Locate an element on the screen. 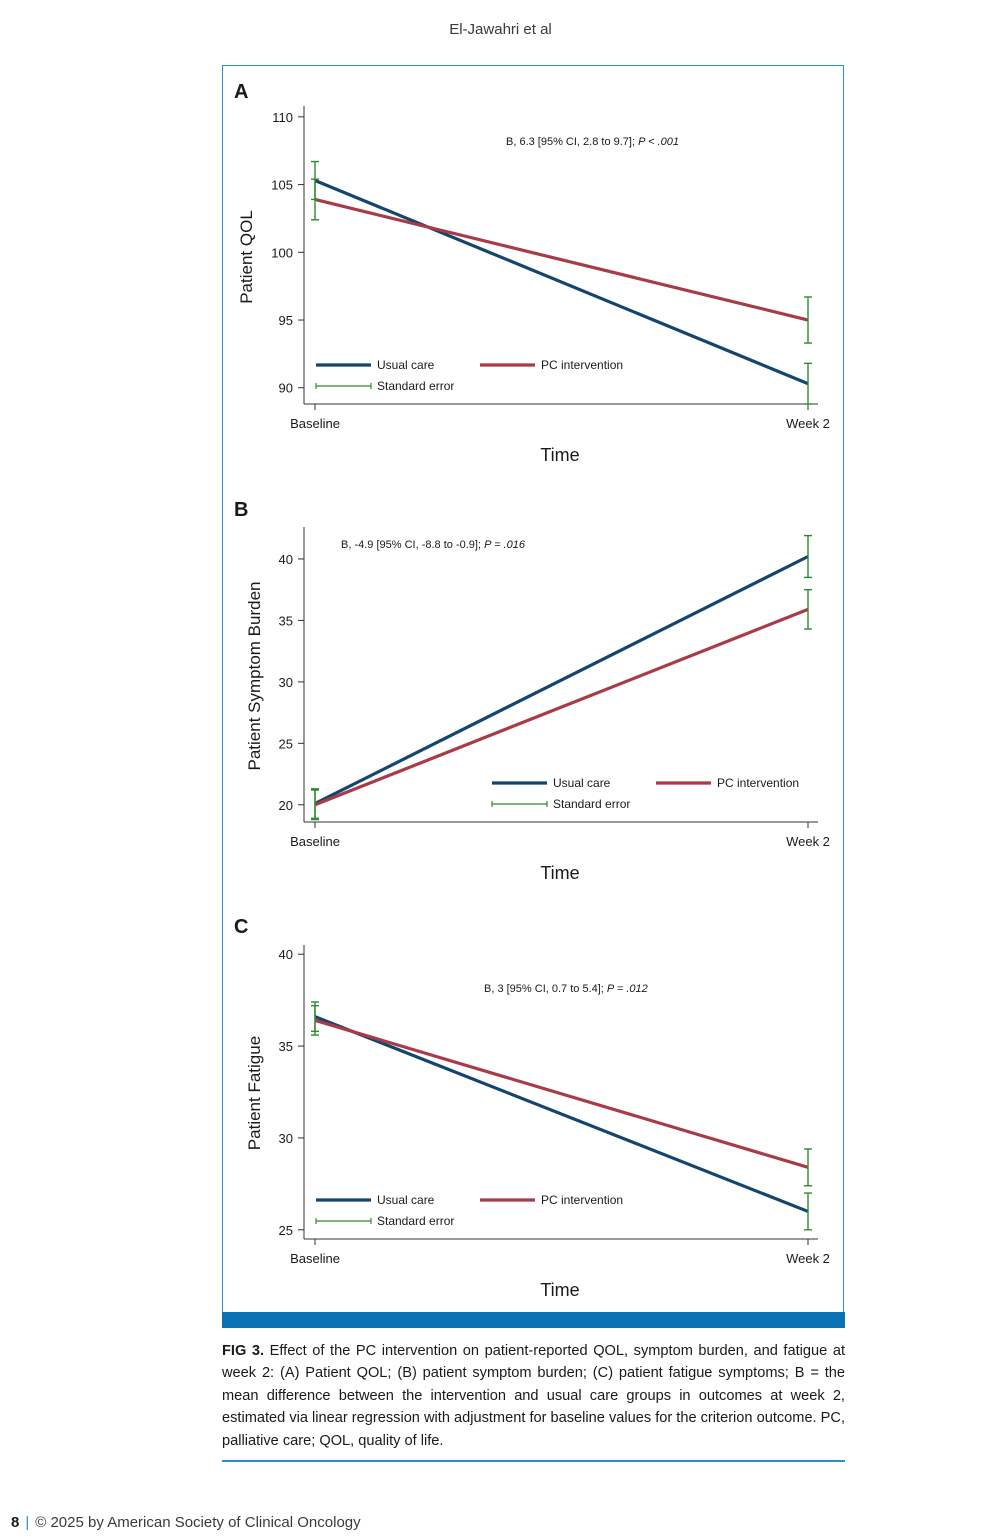  annotation-estimate: B, 6.3 [95% CI, 2.8 to 9.7]; is located at coordinates (572, 142).